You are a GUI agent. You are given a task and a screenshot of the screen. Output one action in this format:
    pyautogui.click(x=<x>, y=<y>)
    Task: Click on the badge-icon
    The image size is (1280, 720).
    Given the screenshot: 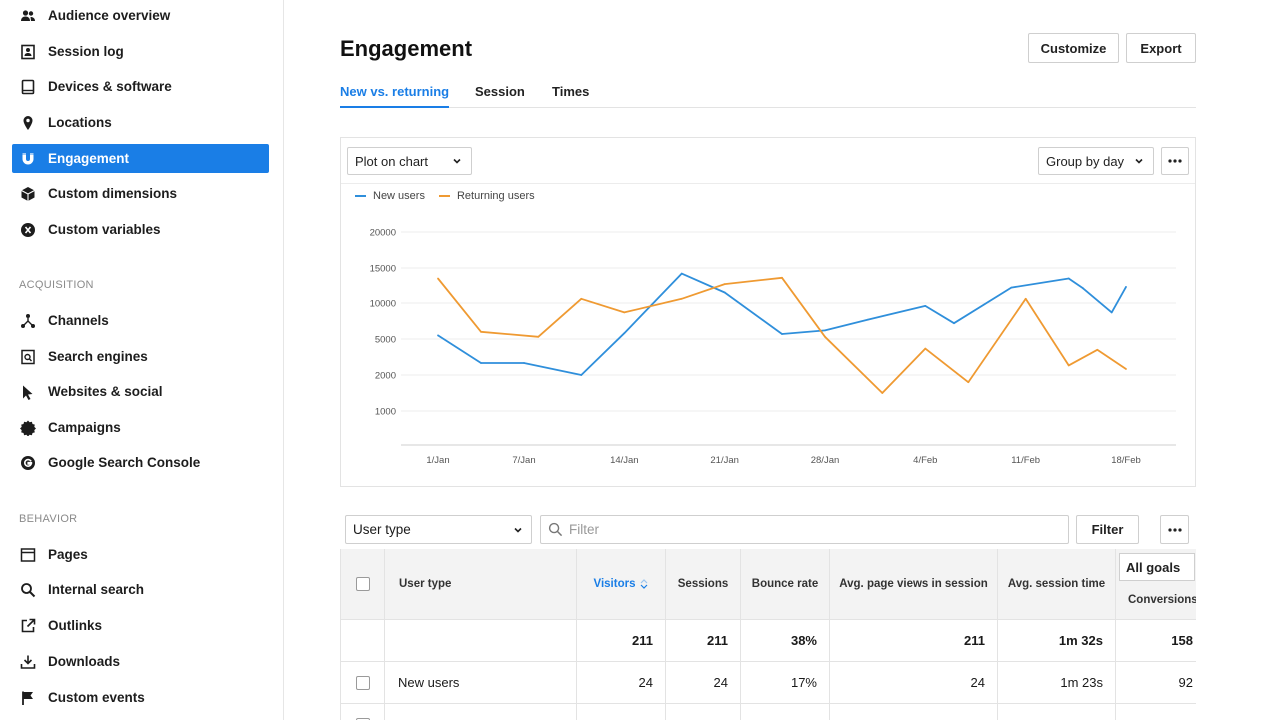 What is the action you would take?
    pyautogui.click(x=28, y=428)
    